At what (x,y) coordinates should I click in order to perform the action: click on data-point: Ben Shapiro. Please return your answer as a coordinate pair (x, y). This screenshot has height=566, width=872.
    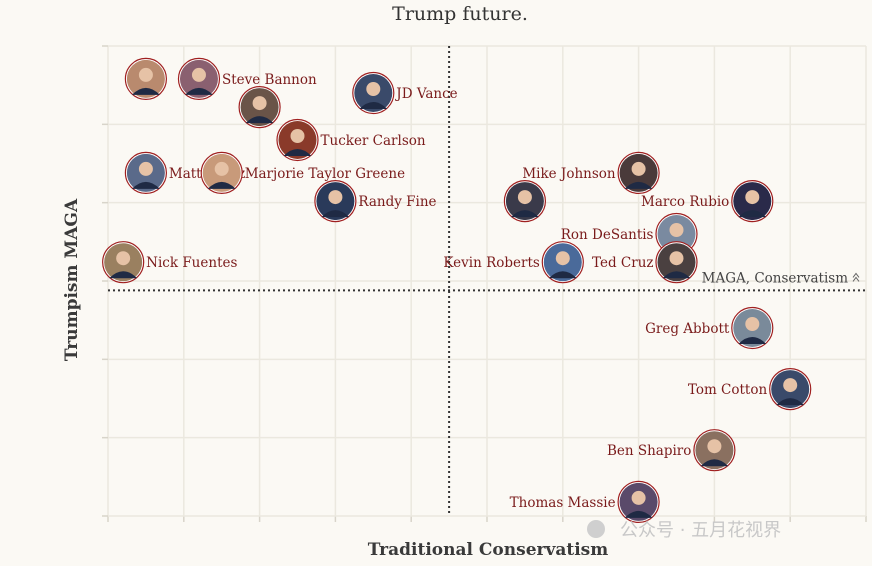
    Looking at the image, I should click on (671, 450).